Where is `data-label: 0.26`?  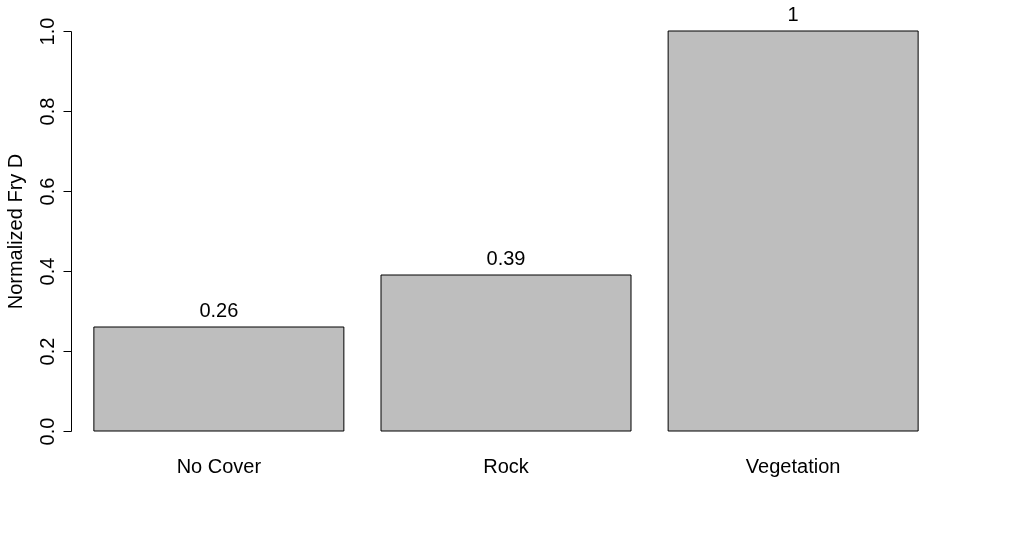
data-label: 0.26 is located at coordinates (219, 310).